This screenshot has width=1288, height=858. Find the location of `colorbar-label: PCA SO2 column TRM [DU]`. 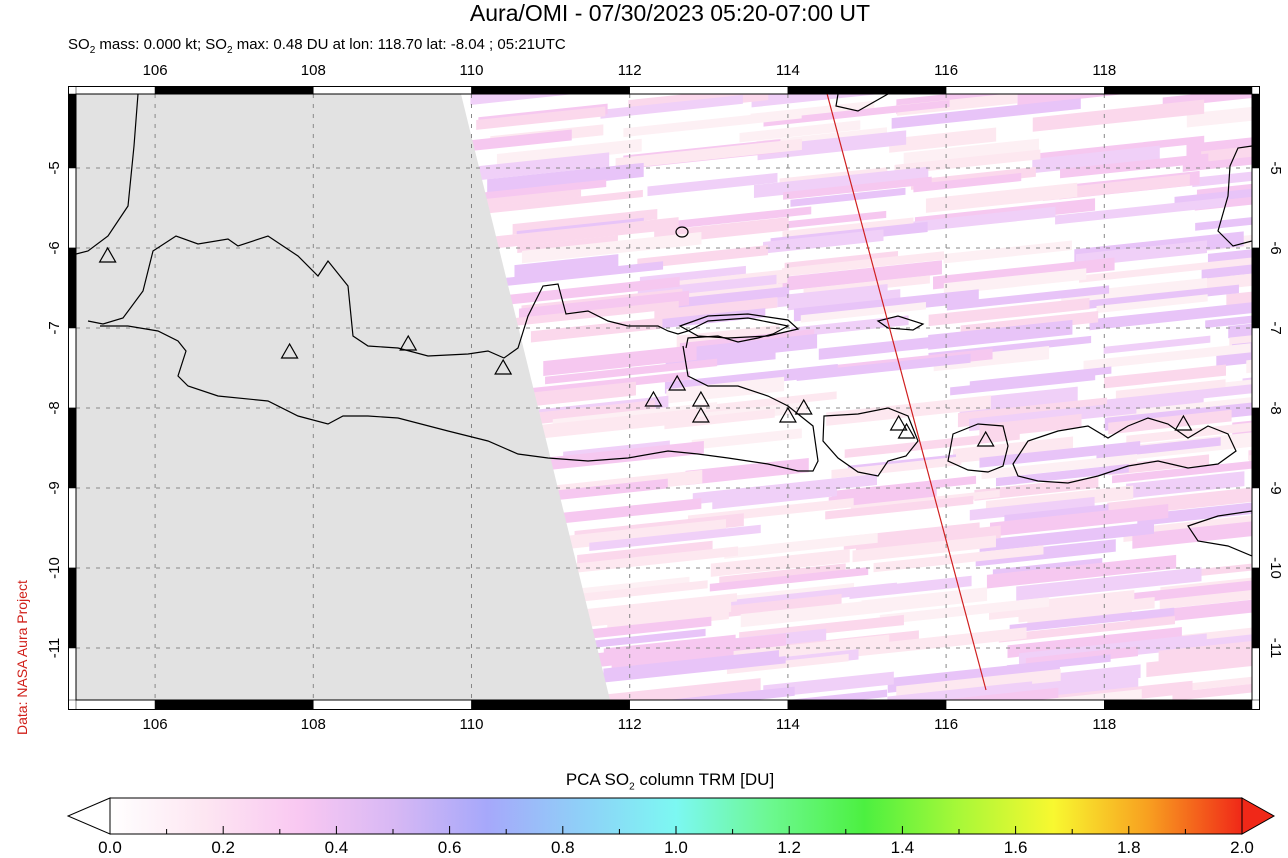

colorbar-label: PCA SO2 column TRM [DU] is located at coordinates (670, 781).